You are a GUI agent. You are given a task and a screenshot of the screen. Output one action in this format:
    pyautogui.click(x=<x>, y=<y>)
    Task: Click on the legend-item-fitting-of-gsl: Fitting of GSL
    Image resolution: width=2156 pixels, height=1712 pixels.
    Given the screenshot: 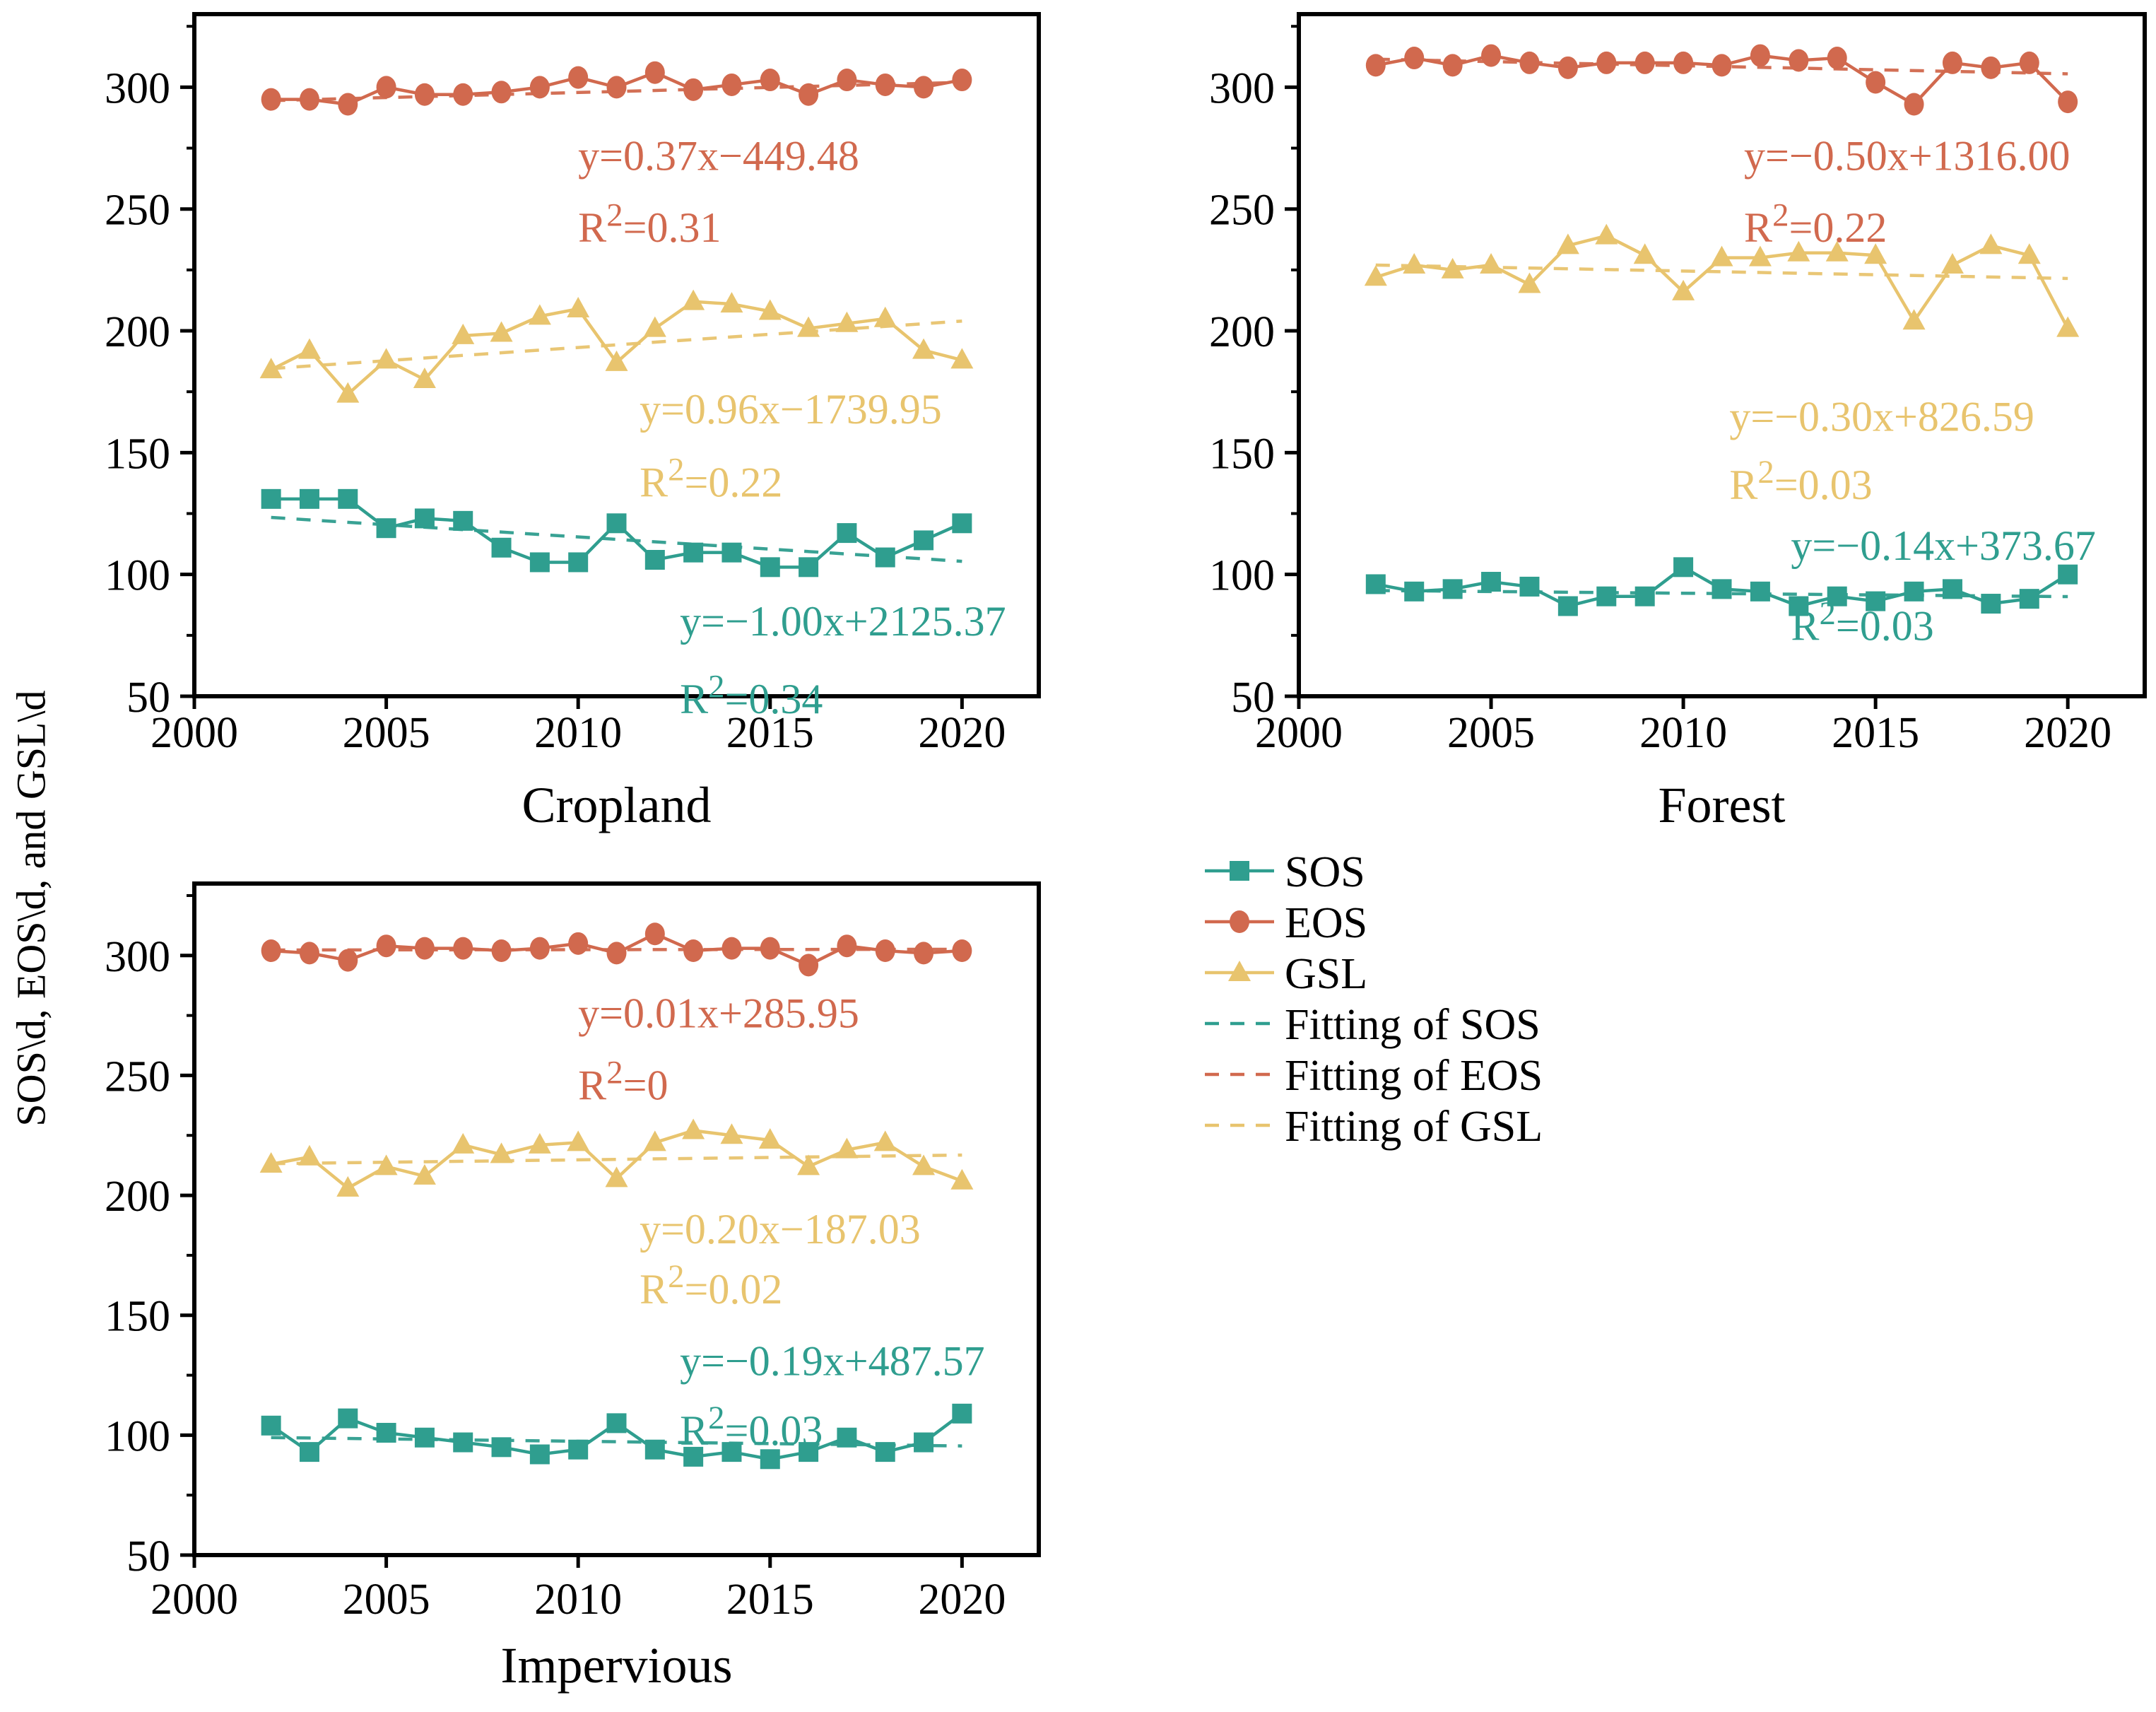 What is the action you would take?
    pyautogui.click(x=1374, y=1127)
    